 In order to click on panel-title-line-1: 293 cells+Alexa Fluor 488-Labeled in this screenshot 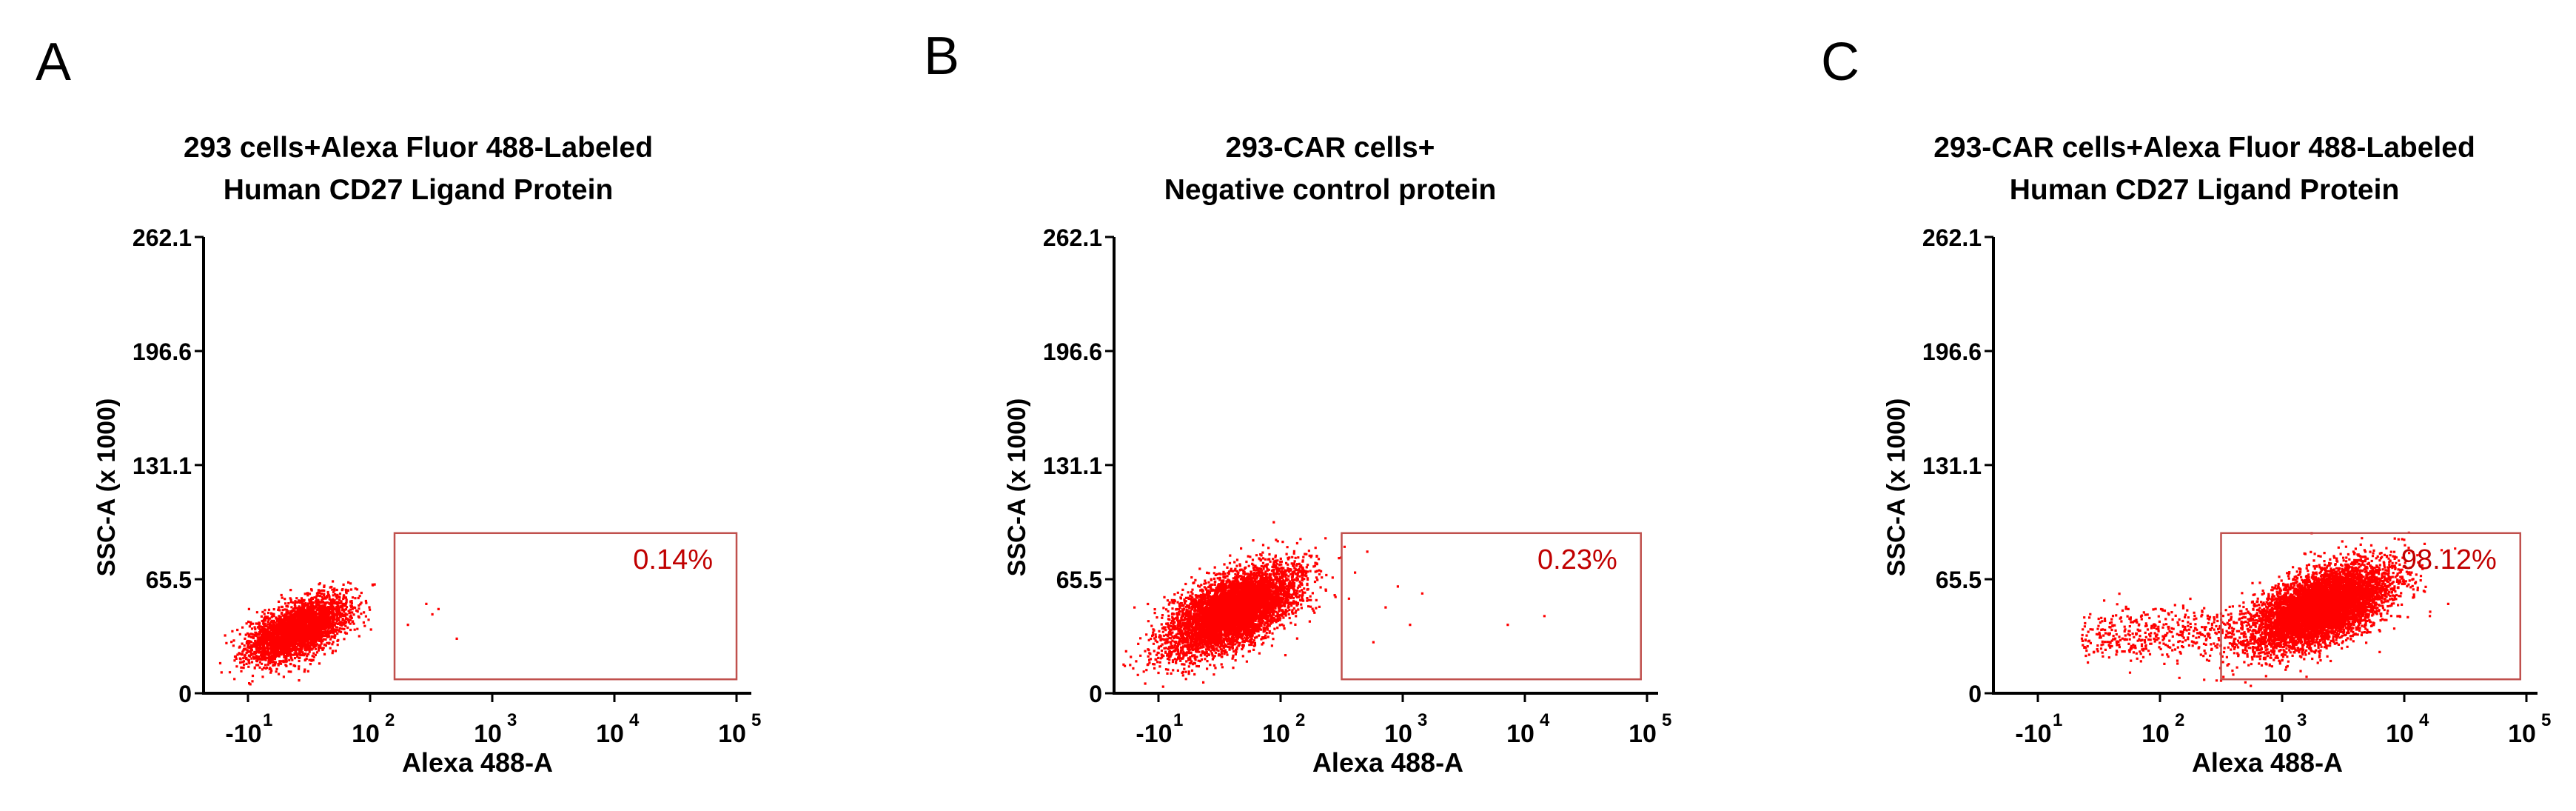, I will do `click(418, 148)`.